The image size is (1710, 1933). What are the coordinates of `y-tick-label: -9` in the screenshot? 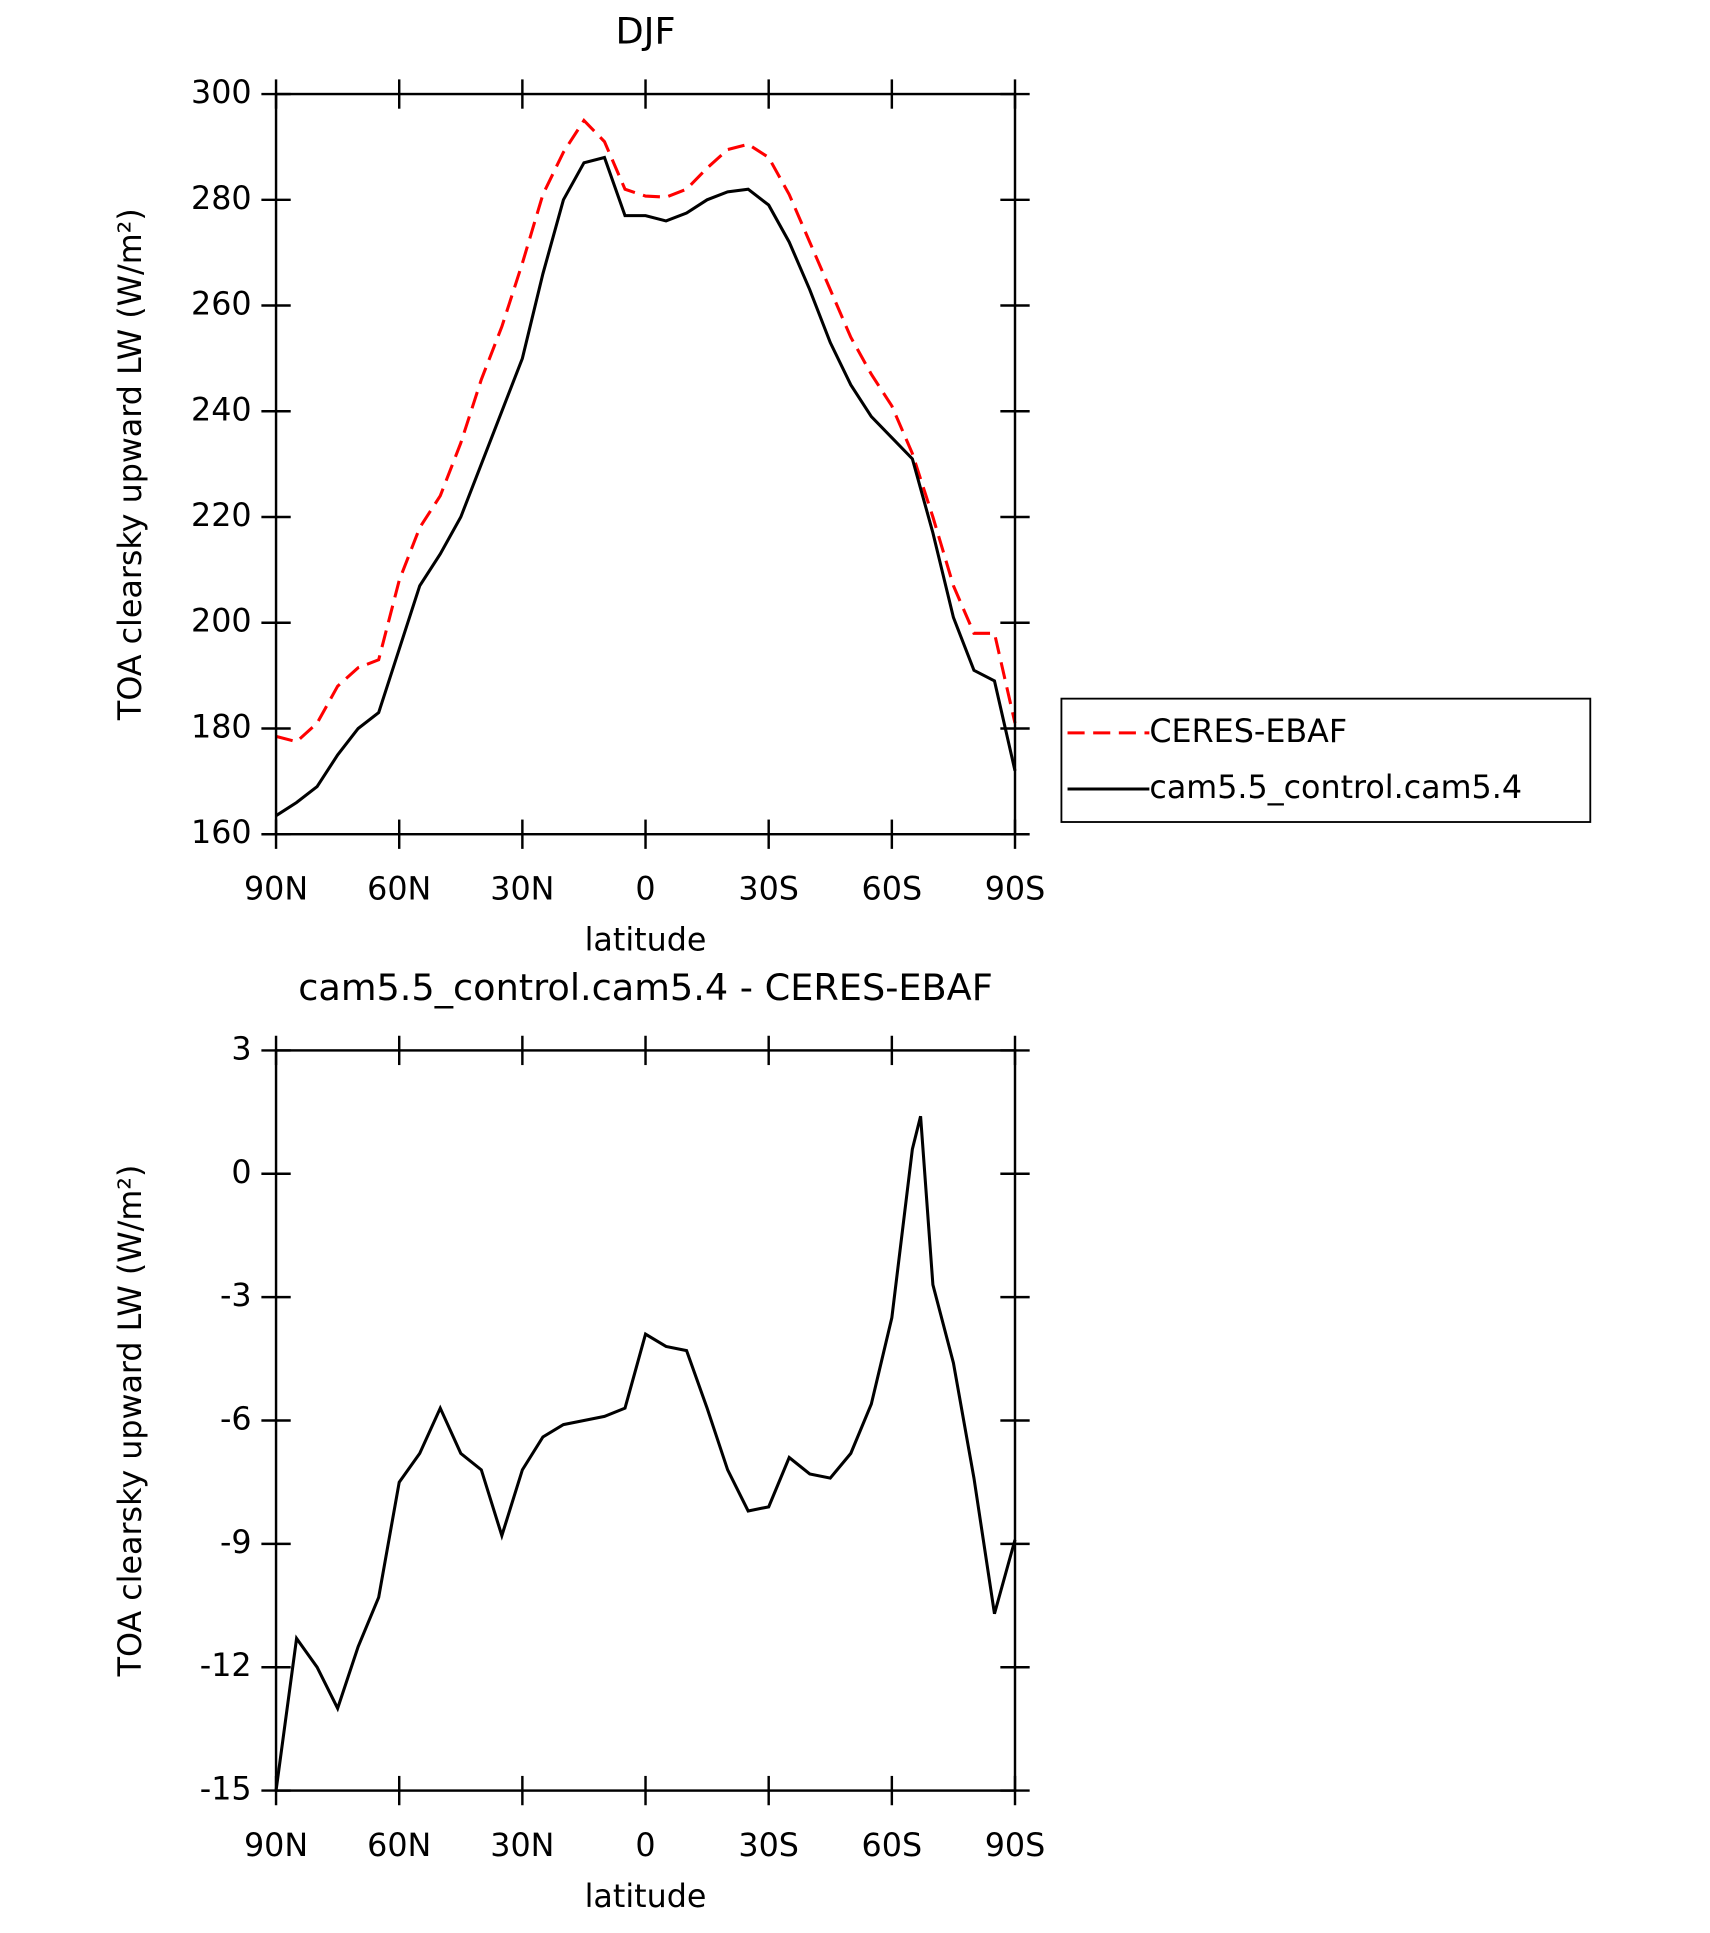 It's located at (236, 1543).